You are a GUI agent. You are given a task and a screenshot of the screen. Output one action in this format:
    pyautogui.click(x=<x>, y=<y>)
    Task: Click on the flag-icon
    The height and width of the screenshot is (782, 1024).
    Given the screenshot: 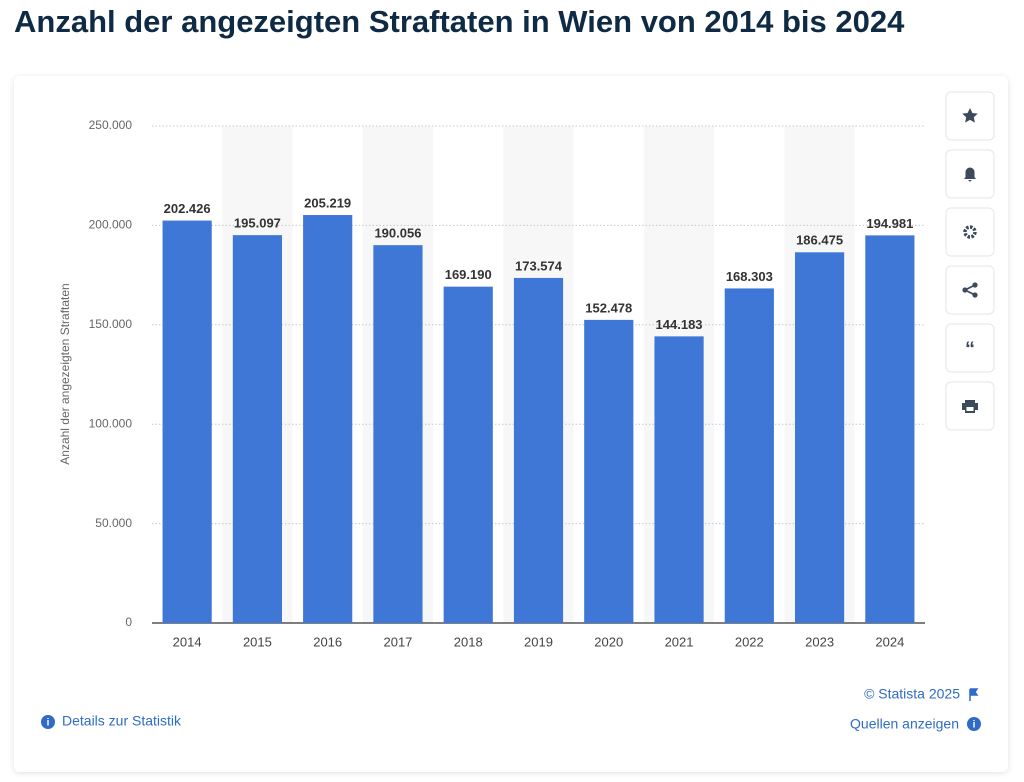 What is the action you would take?
    pyautogui.click(x=974, y=694)
    